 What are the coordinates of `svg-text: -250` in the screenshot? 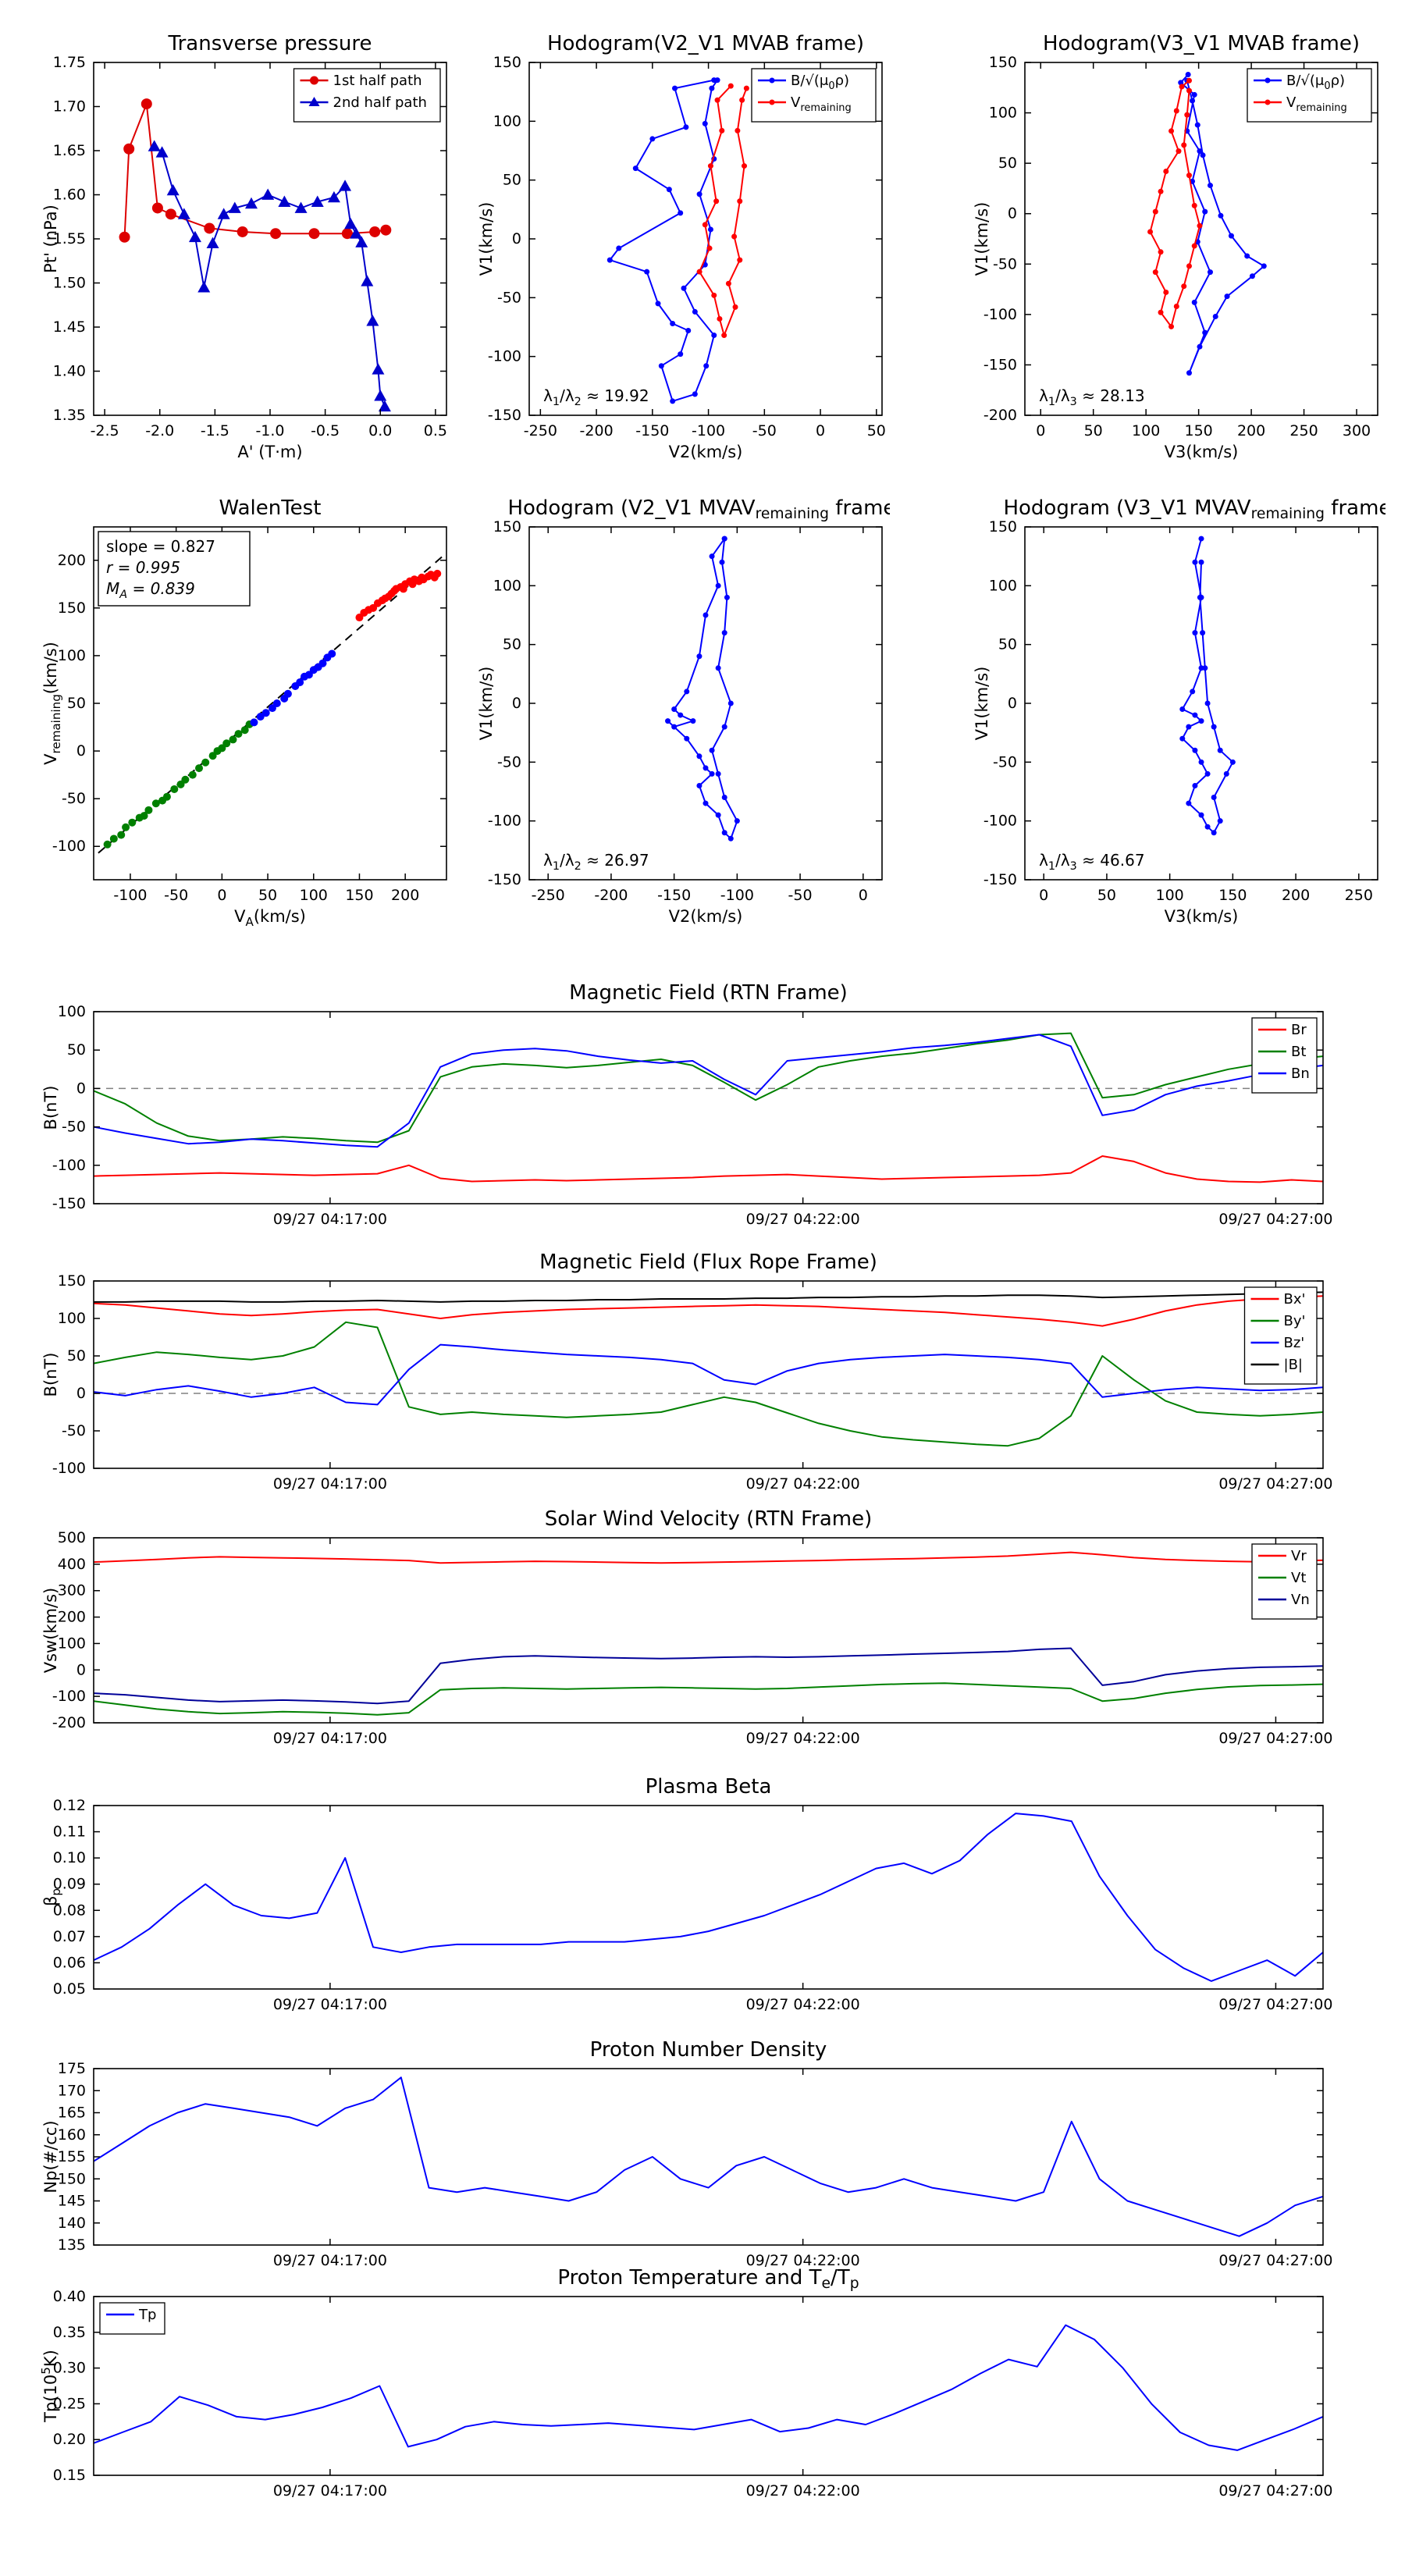 It's located at (548, 895).